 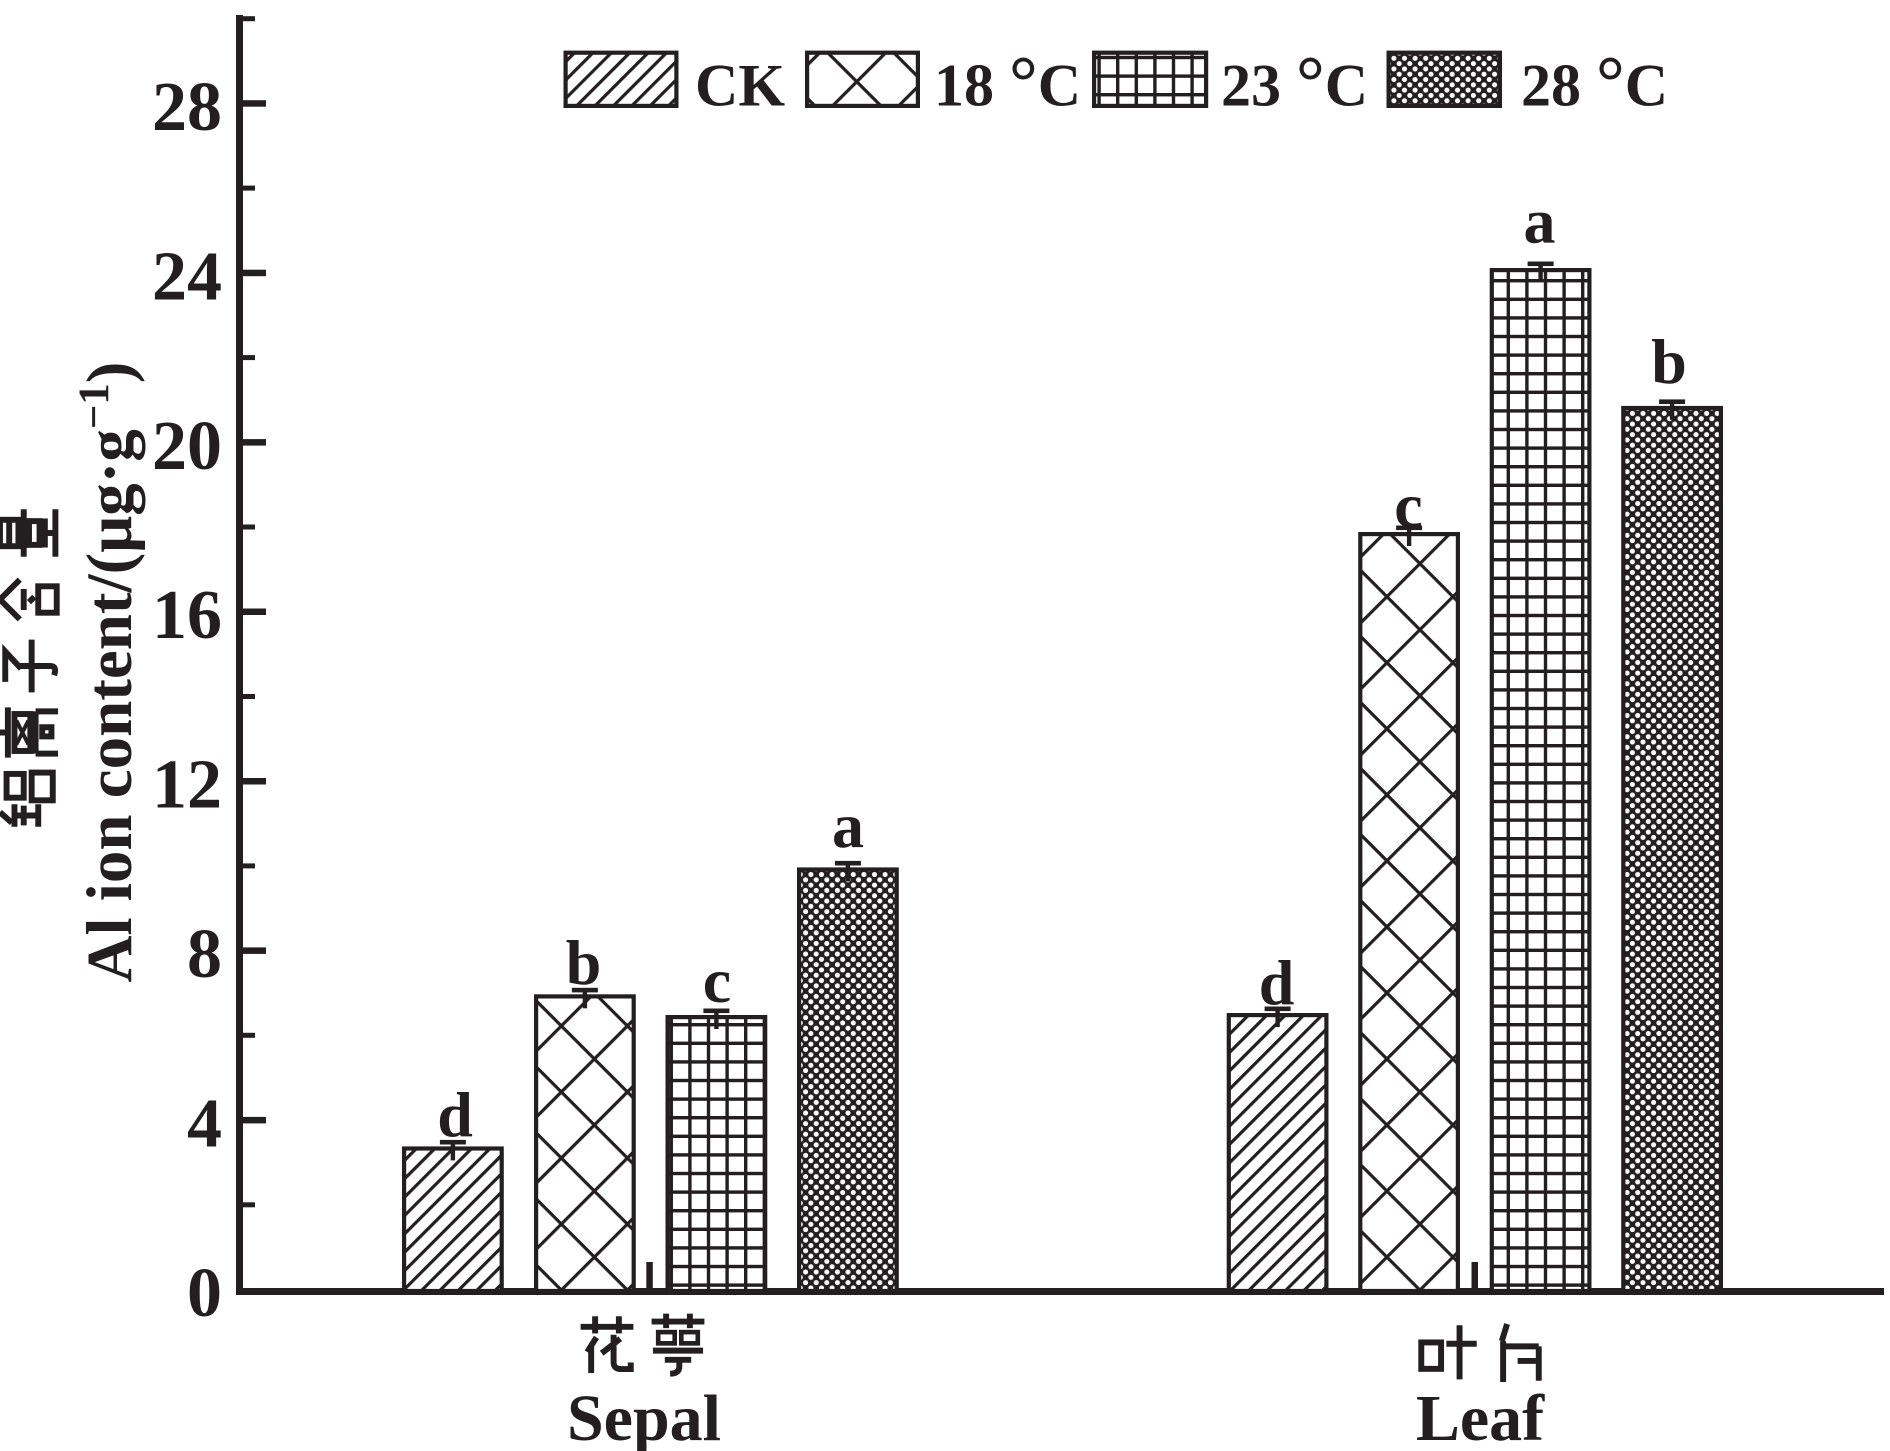 I want to click on svg-text: 0, so click(x=204, y=1293).